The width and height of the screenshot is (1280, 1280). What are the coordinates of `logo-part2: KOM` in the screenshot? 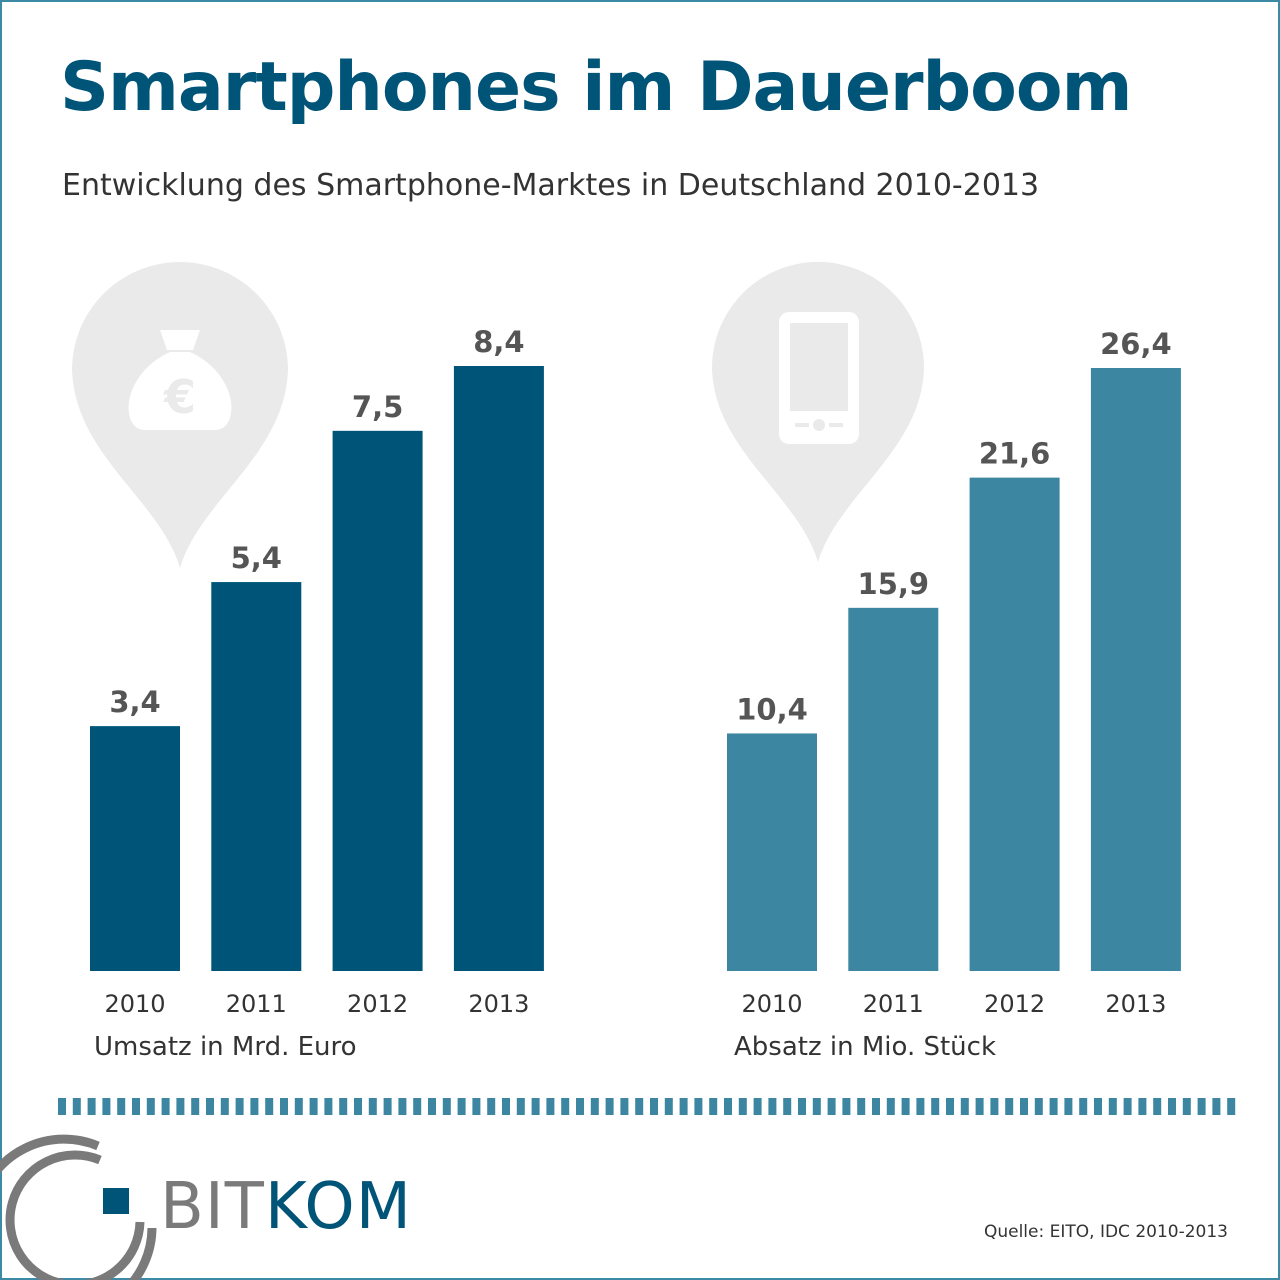 It's located at (338, 1207).